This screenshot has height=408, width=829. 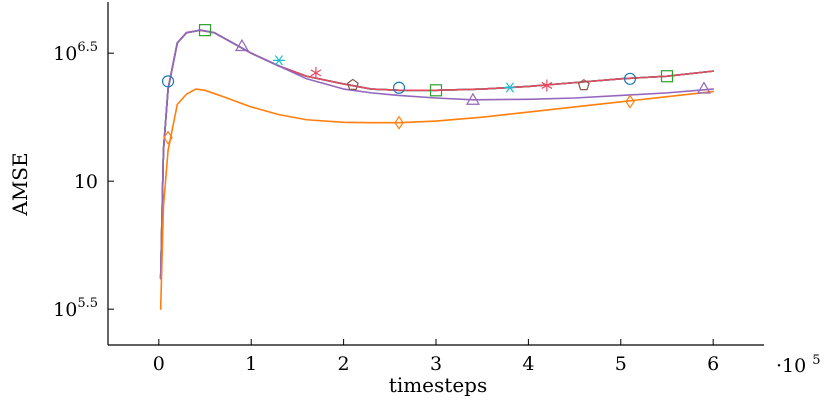 I want to click on x-axis-label: timesteps, so click(x=438, y=385).